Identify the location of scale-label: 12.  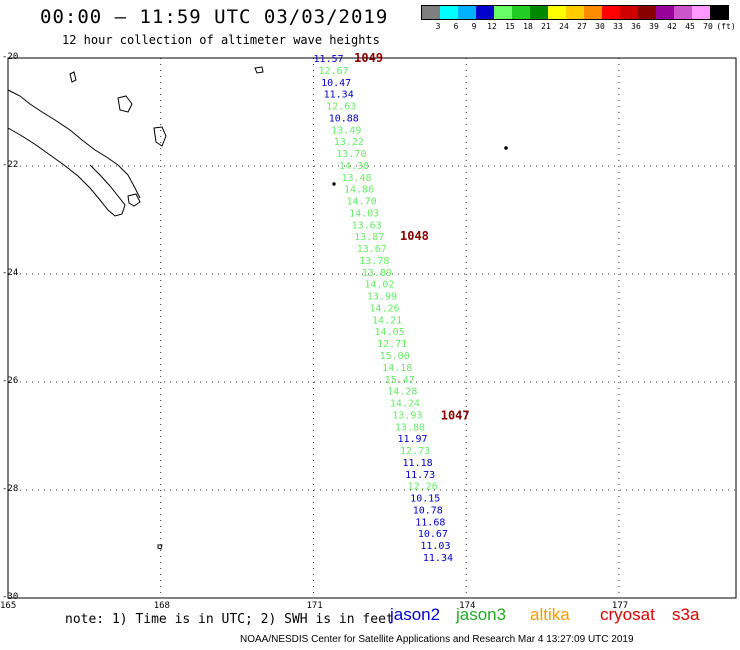
(492, 26).